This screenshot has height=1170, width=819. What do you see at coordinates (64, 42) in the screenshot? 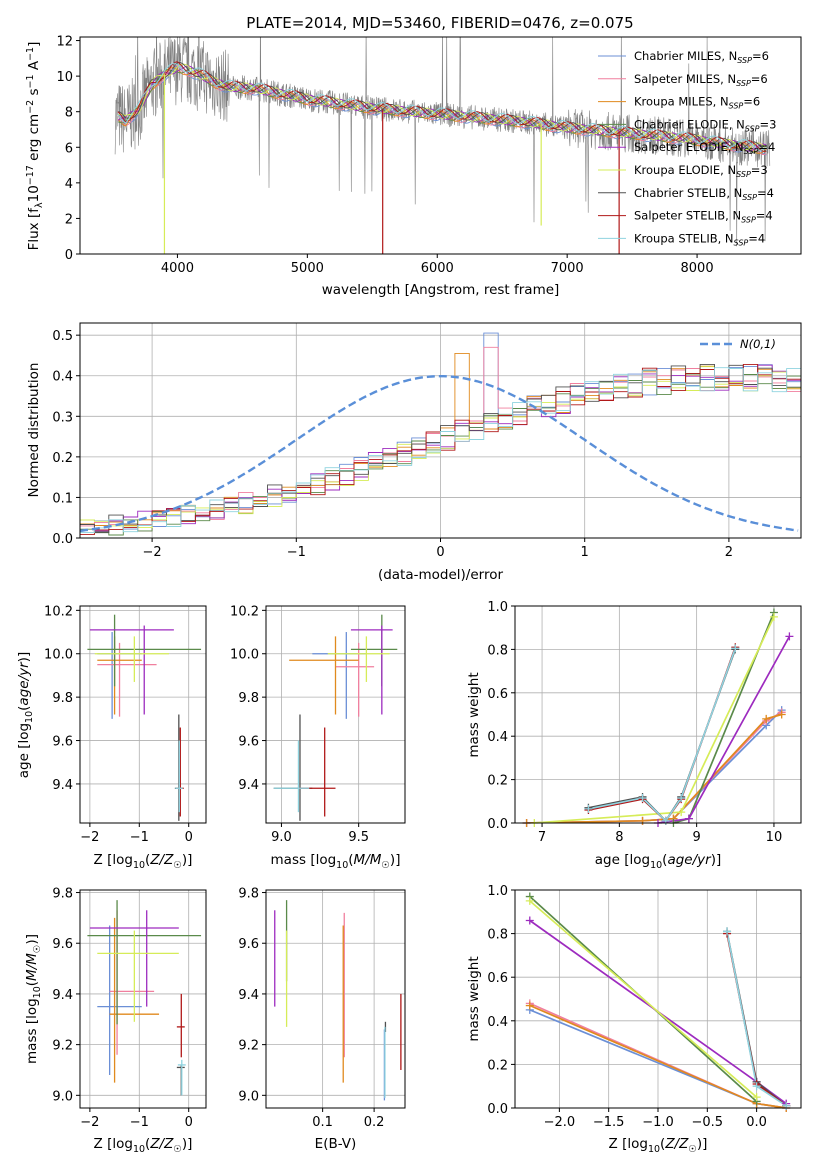
I see `y-tick-label: 12` at bounding box center [64, 42].